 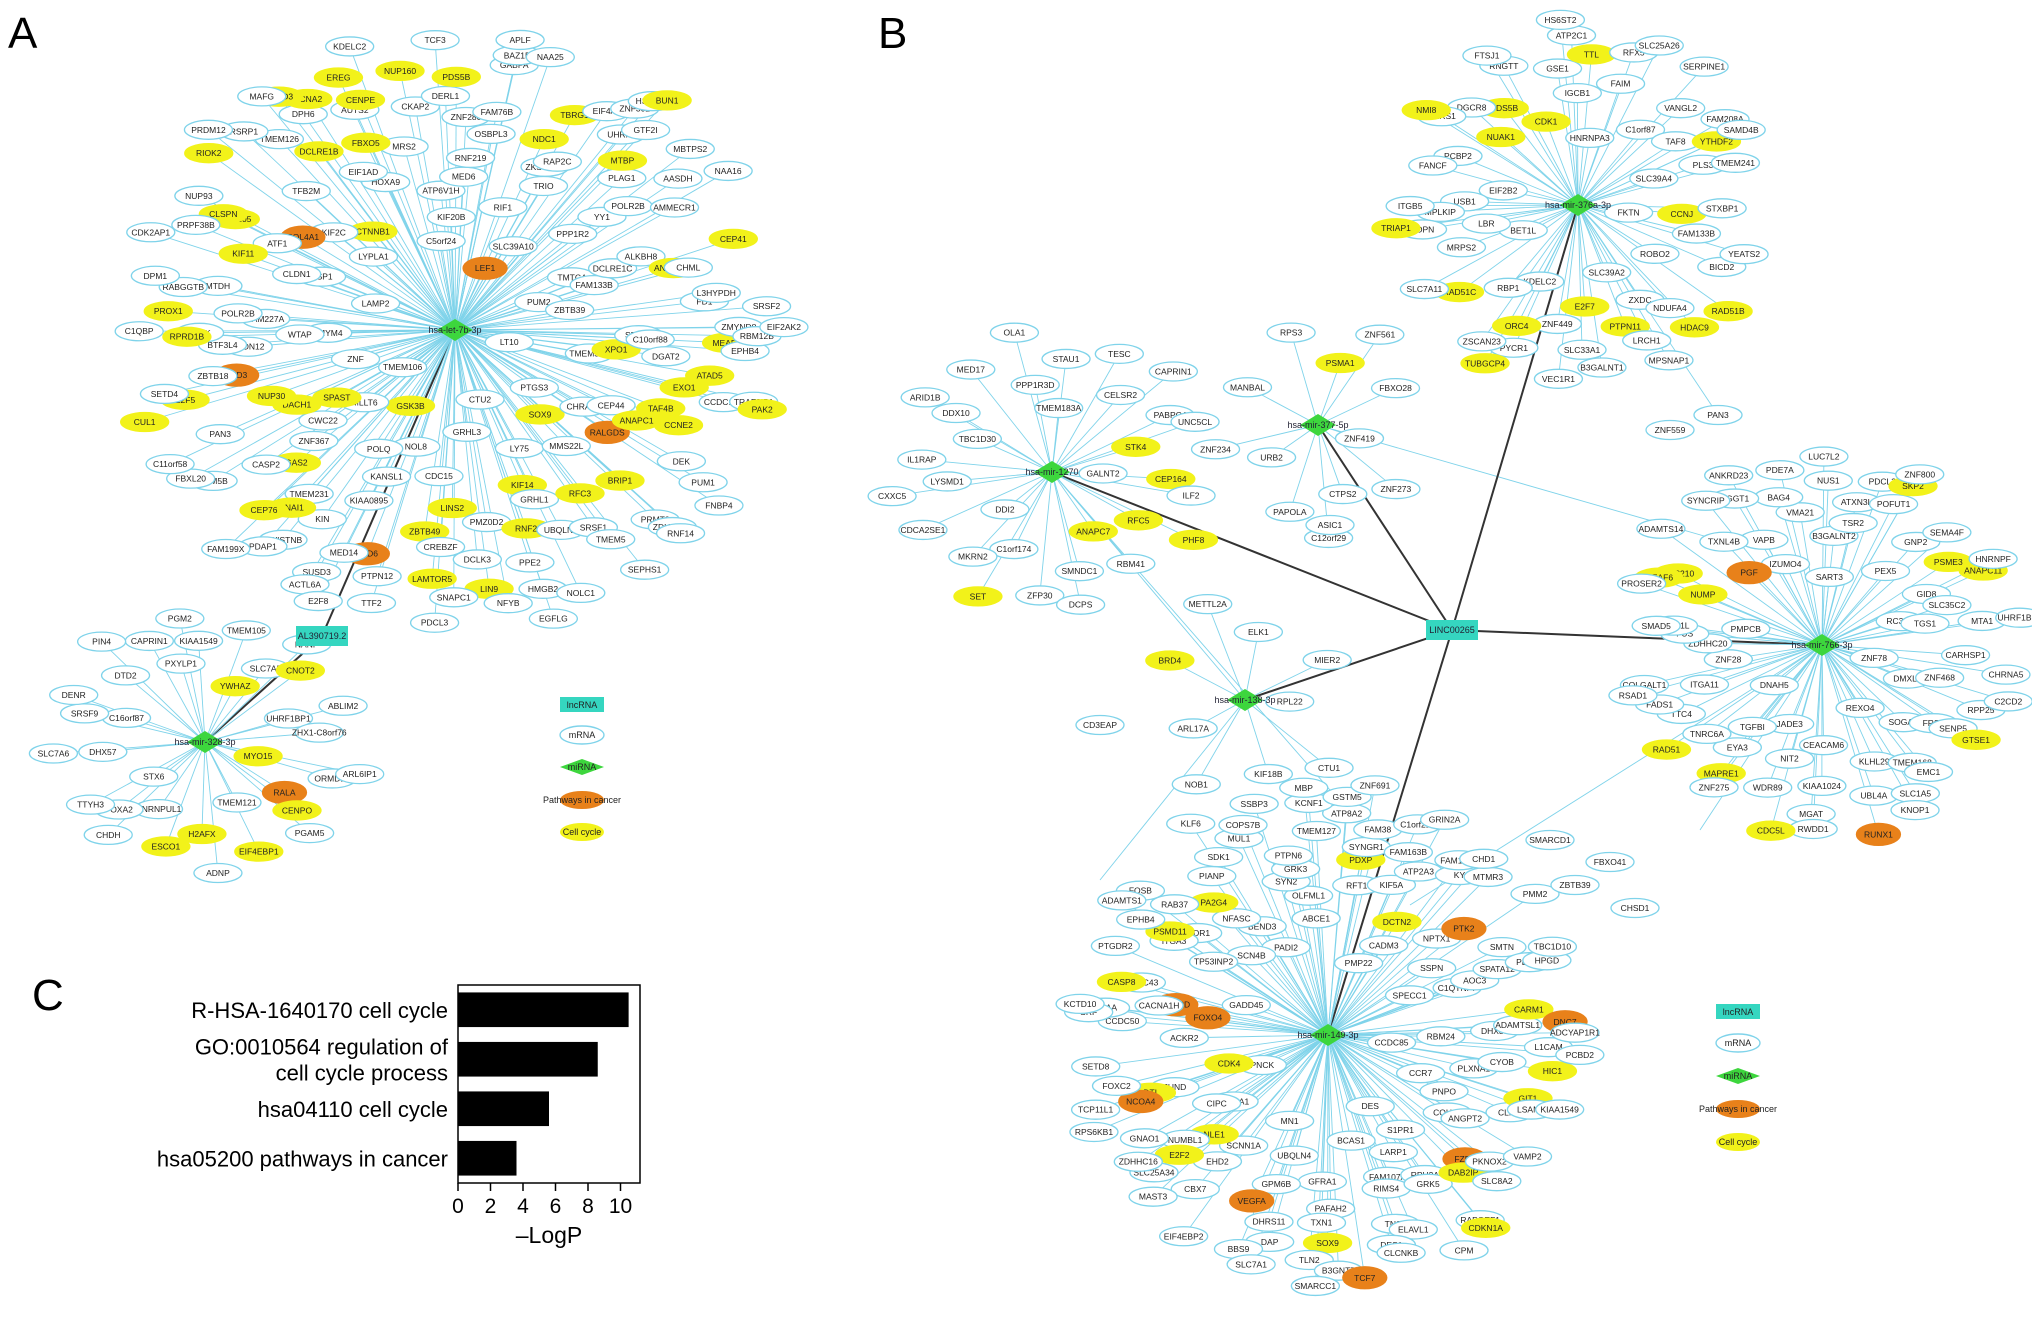 What do you see at coordinates (1094, 1132) in the screenshot?
I see `b-hub149-rps6kb1: RPS6KB1` at bounding box center [1094, 1132].